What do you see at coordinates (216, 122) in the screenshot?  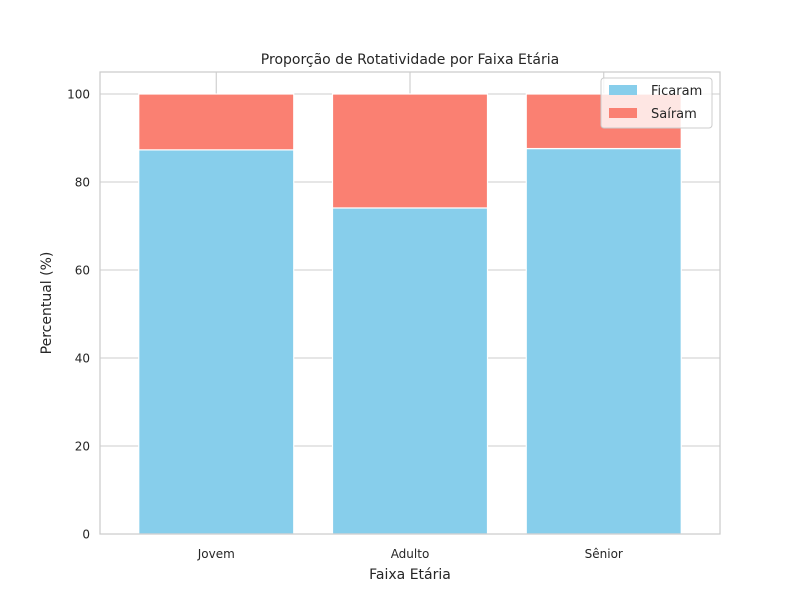 I see `bar-sairam-jovem` at bounding box center [216, 122].